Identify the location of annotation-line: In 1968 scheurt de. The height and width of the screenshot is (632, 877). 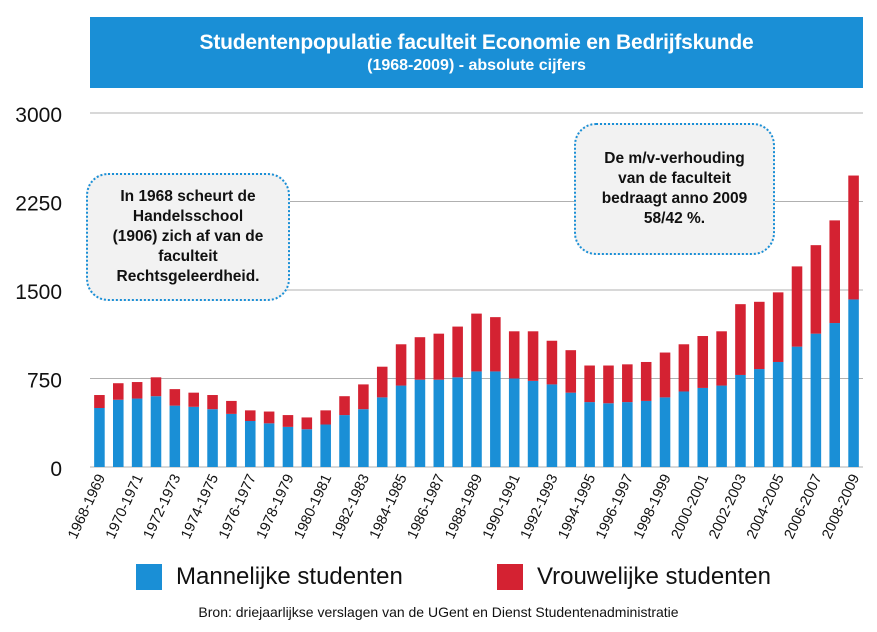
(188, 196).